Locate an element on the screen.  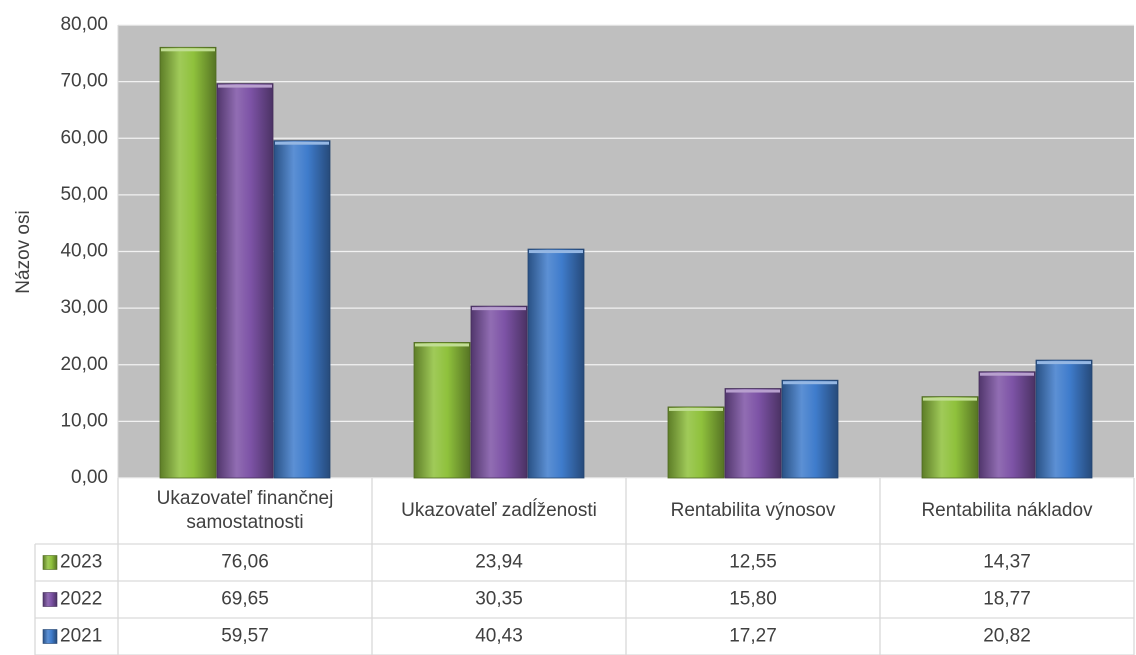
category-label: Ukazovateľ zadĺženosti is located at coordinates (499, 510).